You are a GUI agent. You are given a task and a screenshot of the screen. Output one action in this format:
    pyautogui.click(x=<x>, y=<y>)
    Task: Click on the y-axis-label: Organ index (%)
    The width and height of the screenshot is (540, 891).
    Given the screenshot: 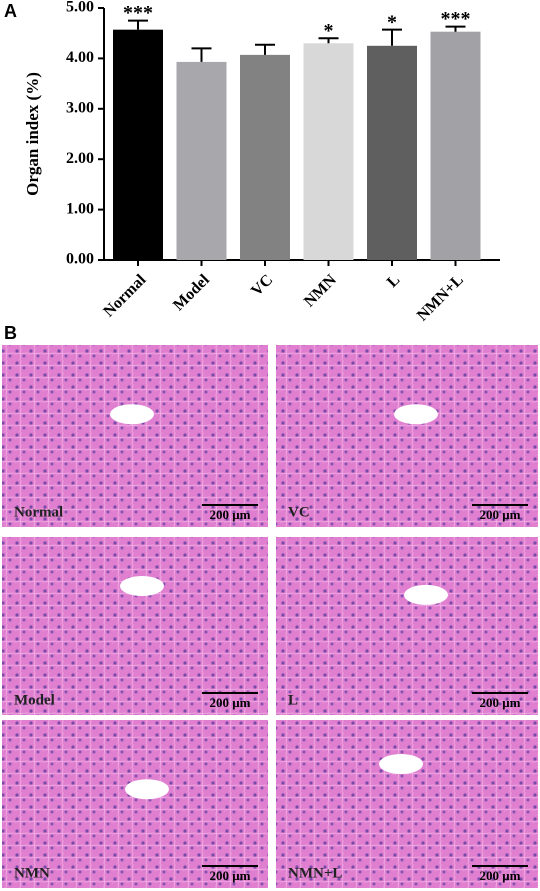 What is the action you would take?
    pyautogui.click(x=32, y=134)
    